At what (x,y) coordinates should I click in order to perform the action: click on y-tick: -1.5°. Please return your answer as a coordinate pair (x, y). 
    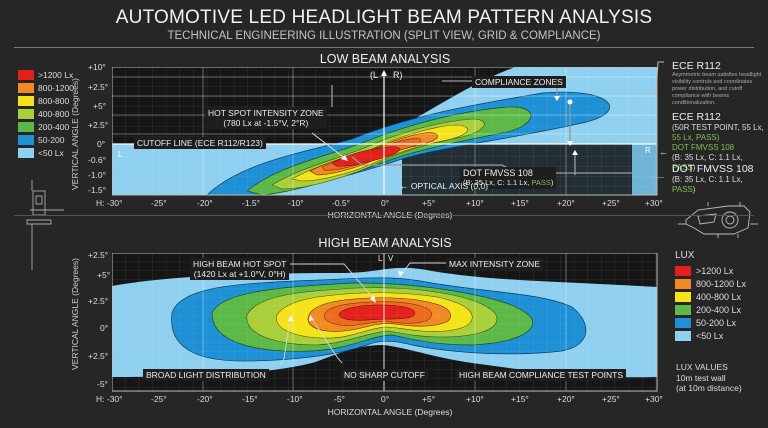
    Looking at the image, I should click on (97, 190).